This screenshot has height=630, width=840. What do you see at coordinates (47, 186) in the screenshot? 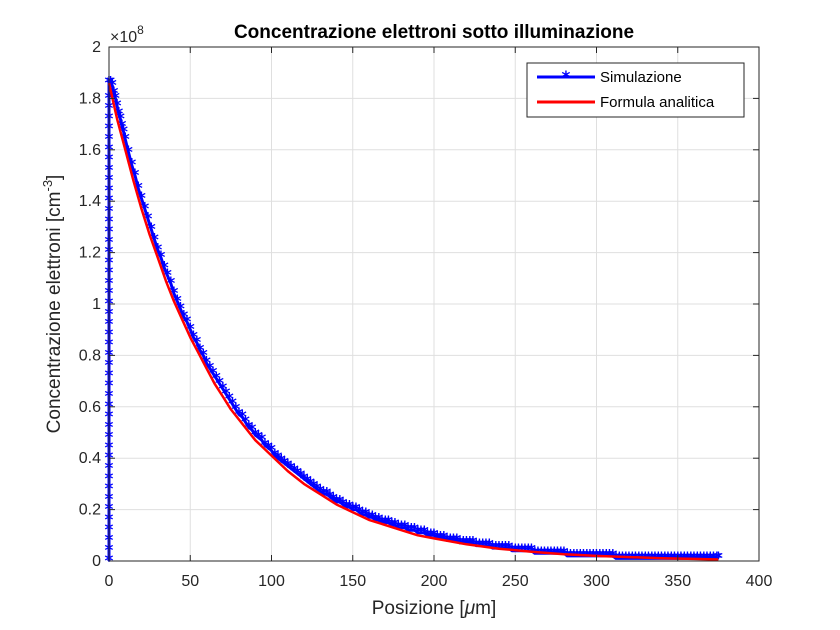
I see `y-axis-label-superscript: -3` at bounding box center [47, 186].